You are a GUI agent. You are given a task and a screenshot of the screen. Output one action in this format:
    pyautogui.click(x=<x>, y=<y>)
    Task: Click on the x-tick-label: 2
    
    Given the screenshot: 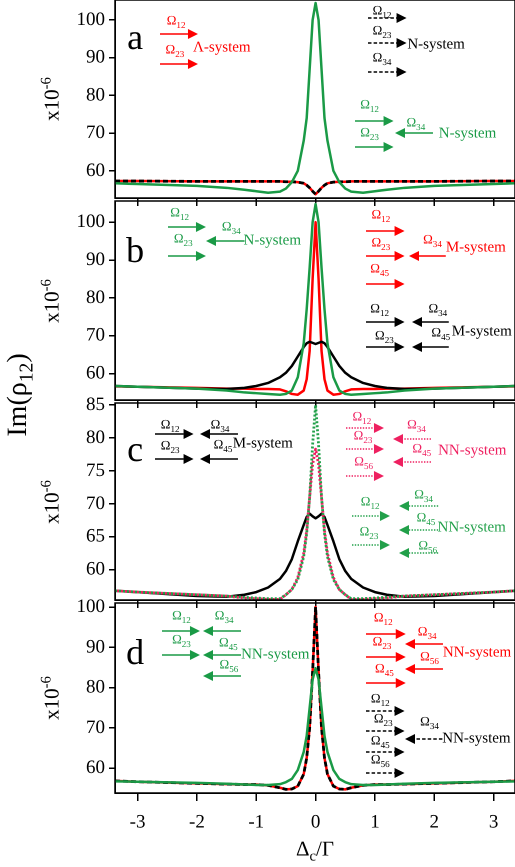 What is the action you would take?
    pyautogui.click(x=435, y=821)
    